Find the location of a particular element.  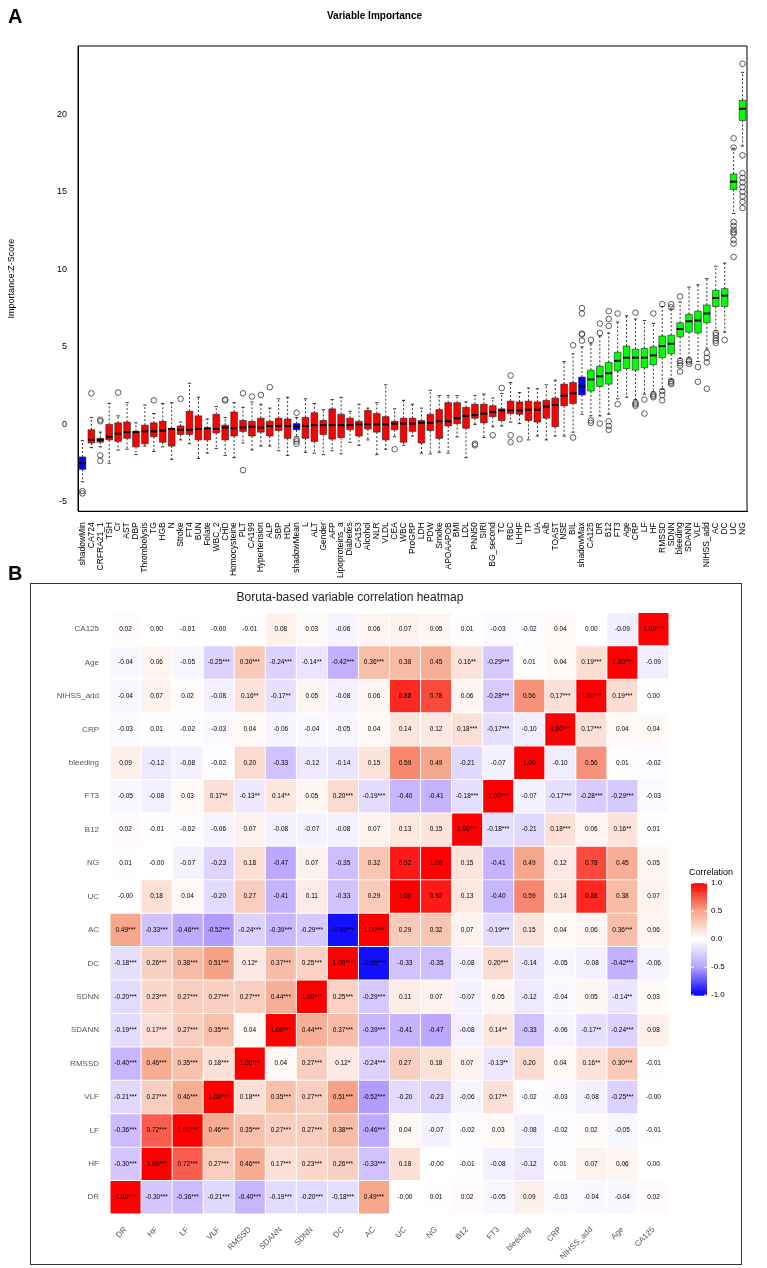

x-tick-label: CEA is located at coordinates (394, 530).